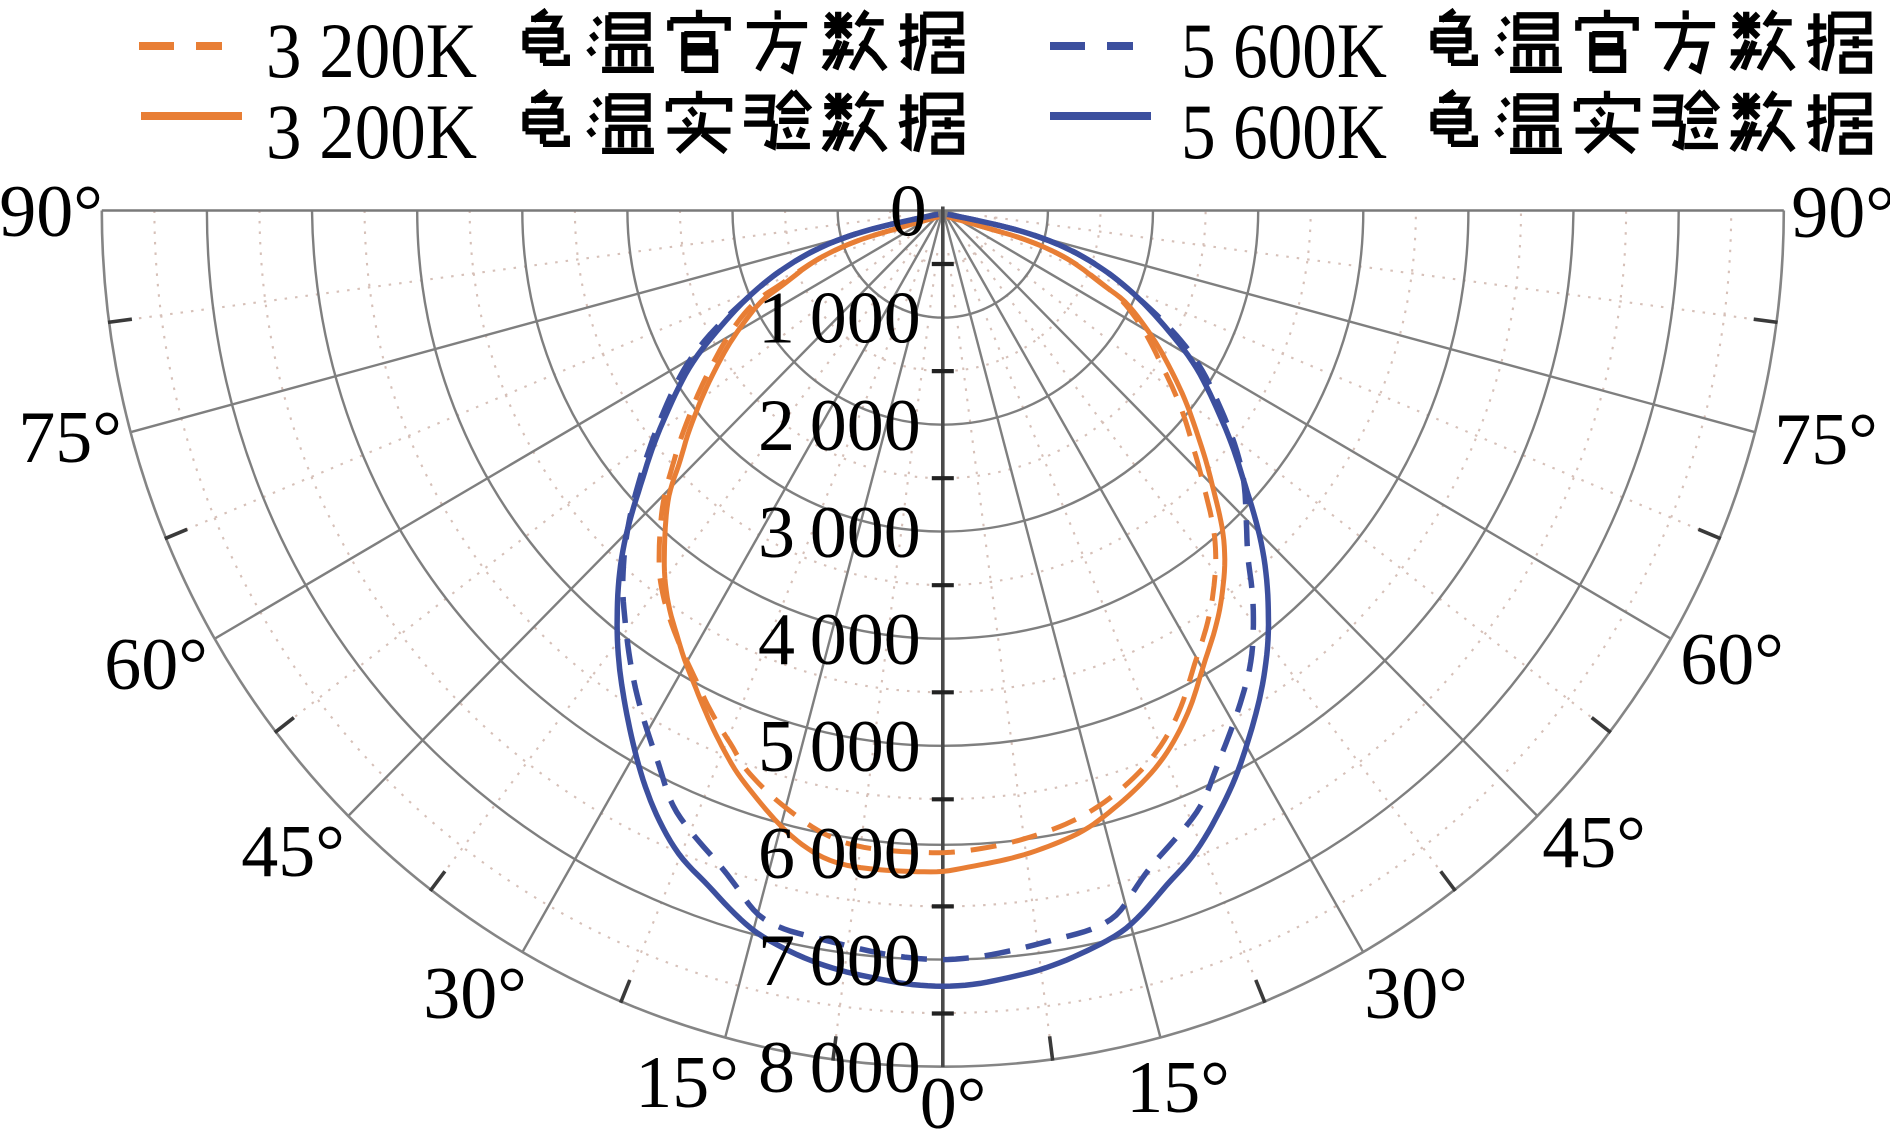 The image size is (1890, 1140). What do you see at coordinates (839, 426) in the screenshot?
I see `svg-text: 2 000` at bounding box center [839, 426].